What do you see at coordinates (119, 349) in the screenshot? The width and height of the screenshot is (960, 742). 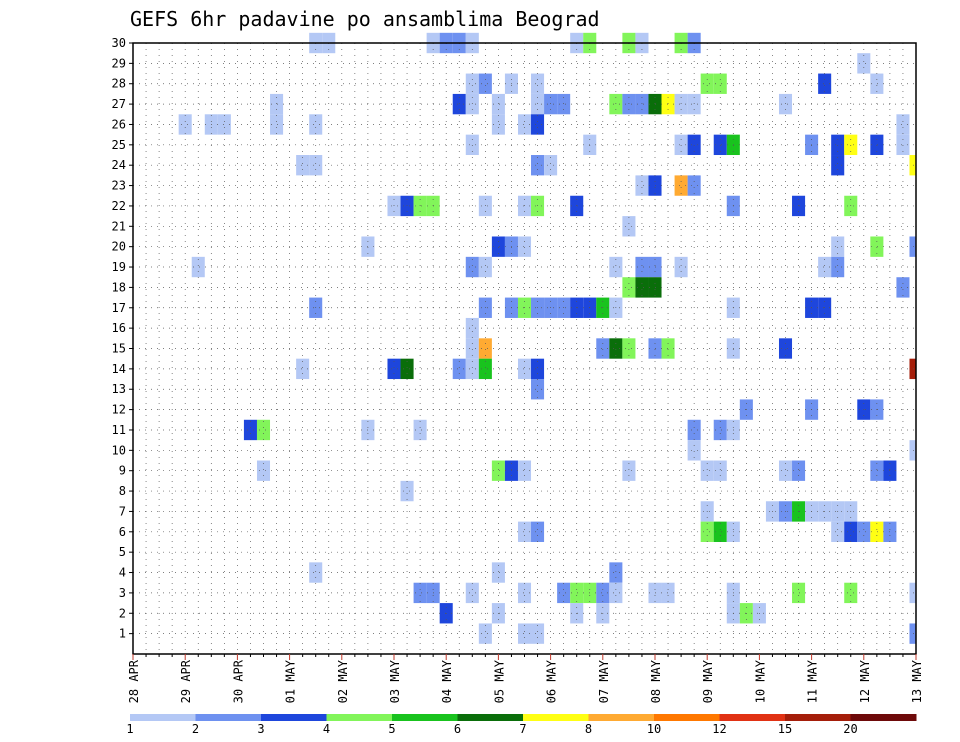 I see `y-tick-label: 15` at bounding box center [119, 349].